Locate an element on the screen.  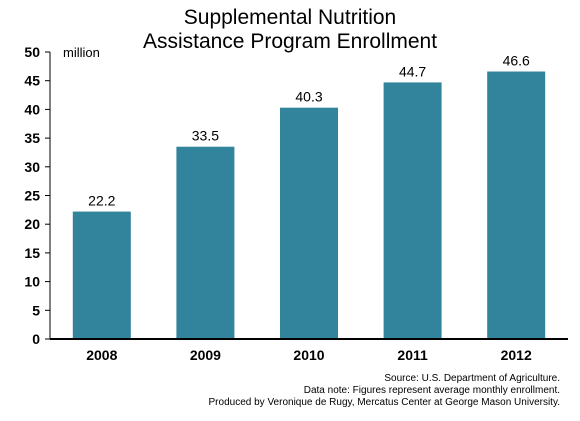
chart-title-line-2: Assistance Program Enrollment is located at coordinates (290, 41).